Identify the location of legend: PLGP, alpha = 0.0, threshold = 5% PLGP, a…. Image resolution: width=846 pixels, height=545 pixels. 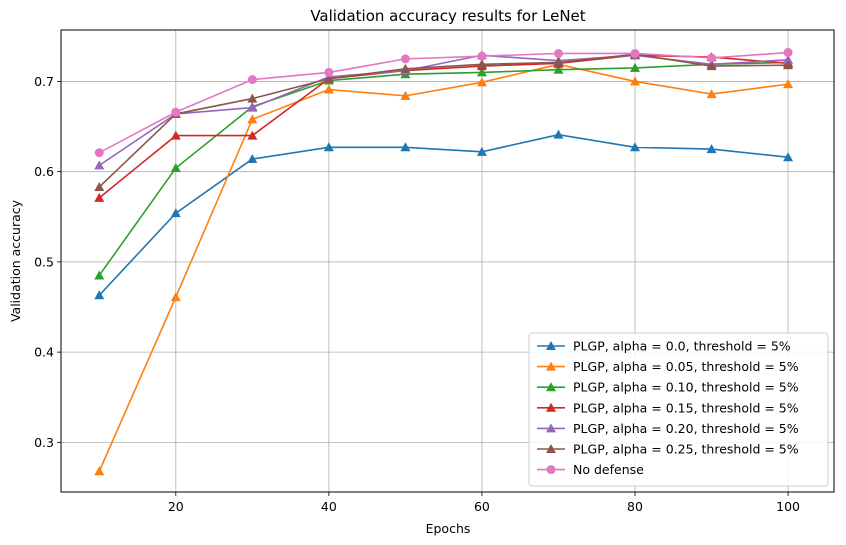
(678, 409).